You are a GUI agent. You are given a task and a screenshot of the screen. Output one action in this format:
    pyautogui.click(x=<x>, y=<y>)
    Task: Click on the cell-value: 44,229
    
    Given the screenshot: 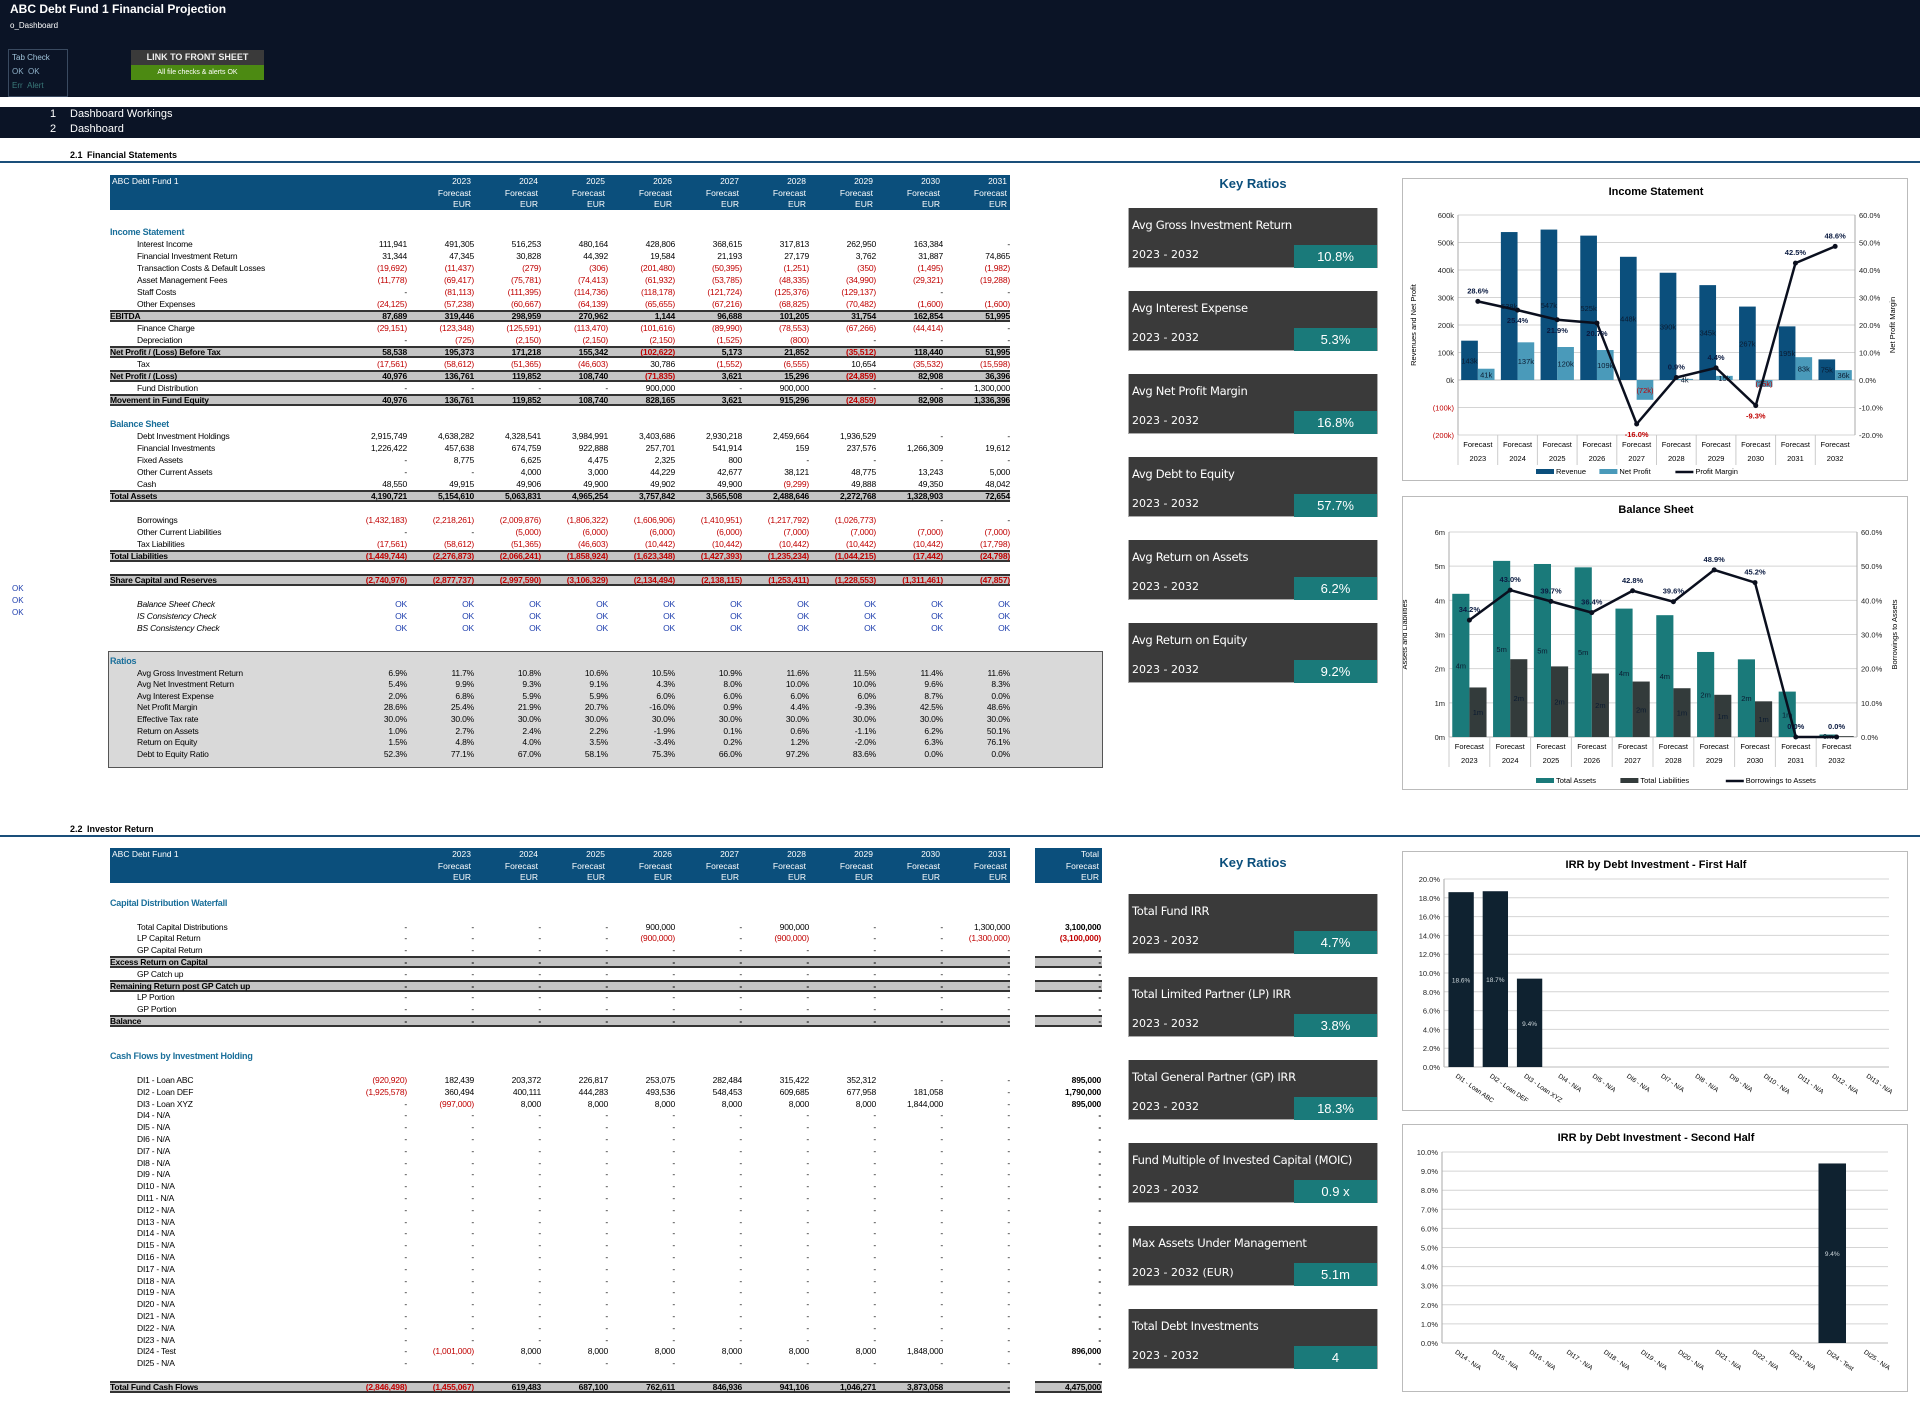 What is the action you would take?
    pyautogui.click(x=662, y=472)
    